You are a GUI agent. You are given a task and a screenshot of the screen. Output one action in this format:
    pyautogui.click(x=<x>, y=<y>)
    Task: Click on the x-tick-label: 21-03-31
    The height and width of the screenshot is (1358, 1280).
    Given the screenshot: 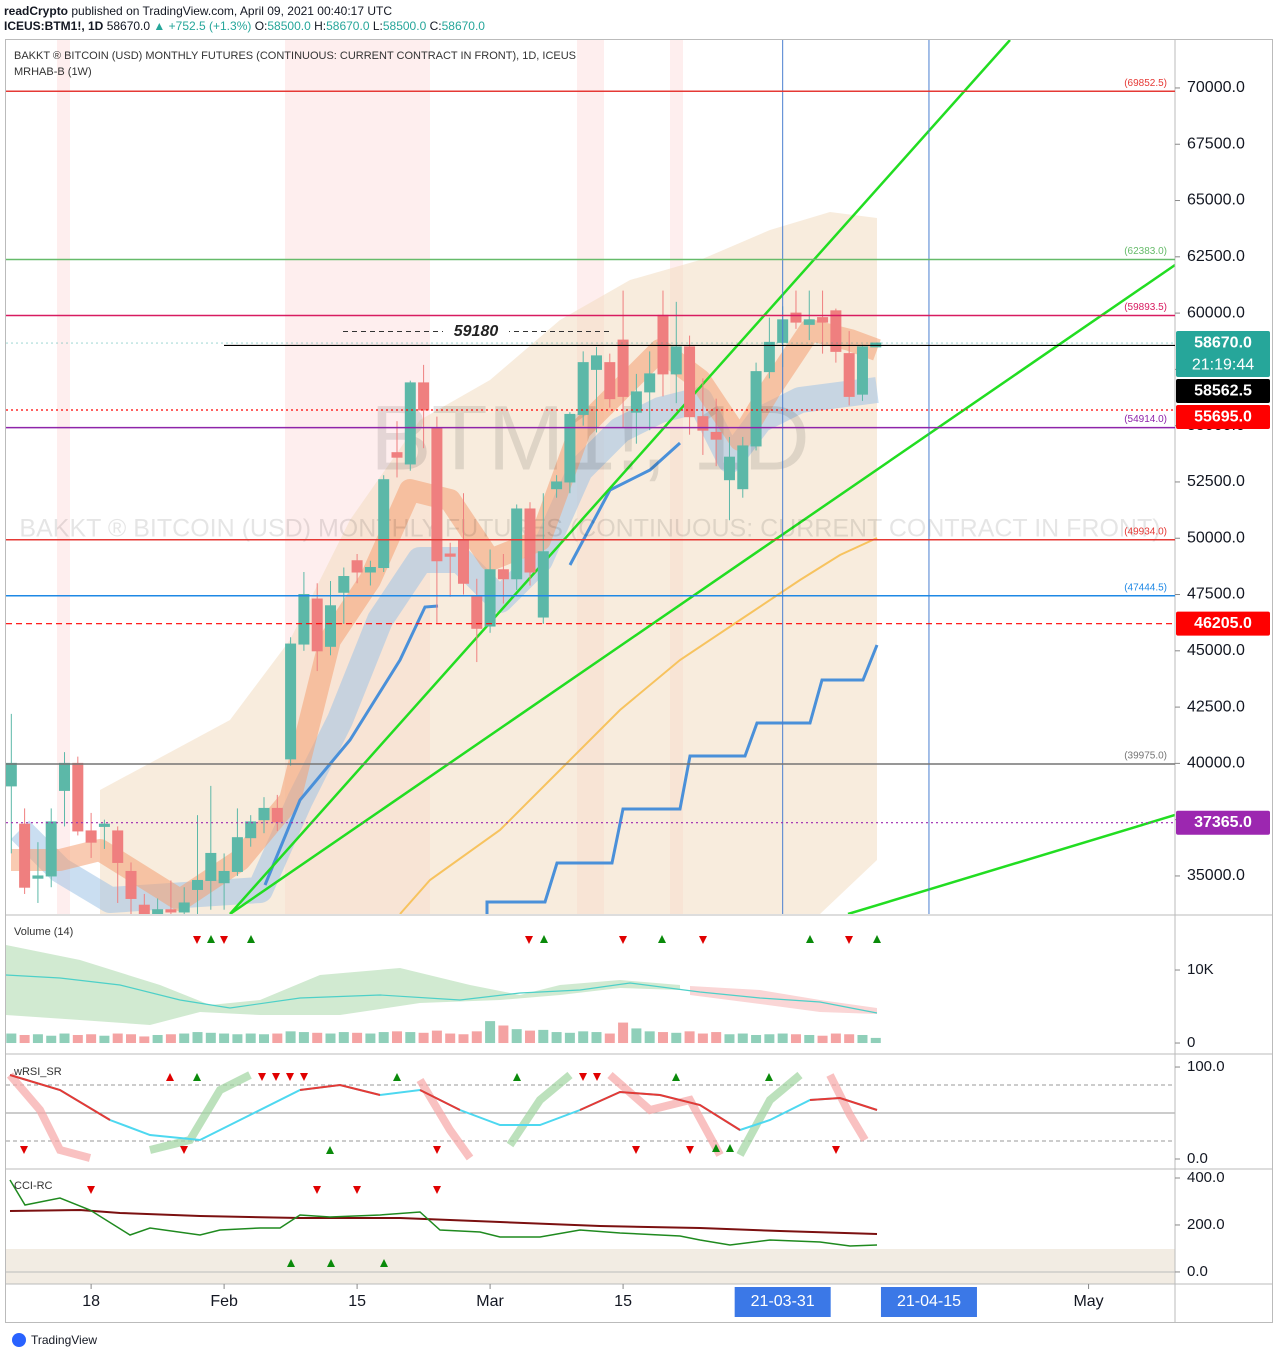 What is the action you would take?
    pyautogui.click(x=783, y=1301)
    